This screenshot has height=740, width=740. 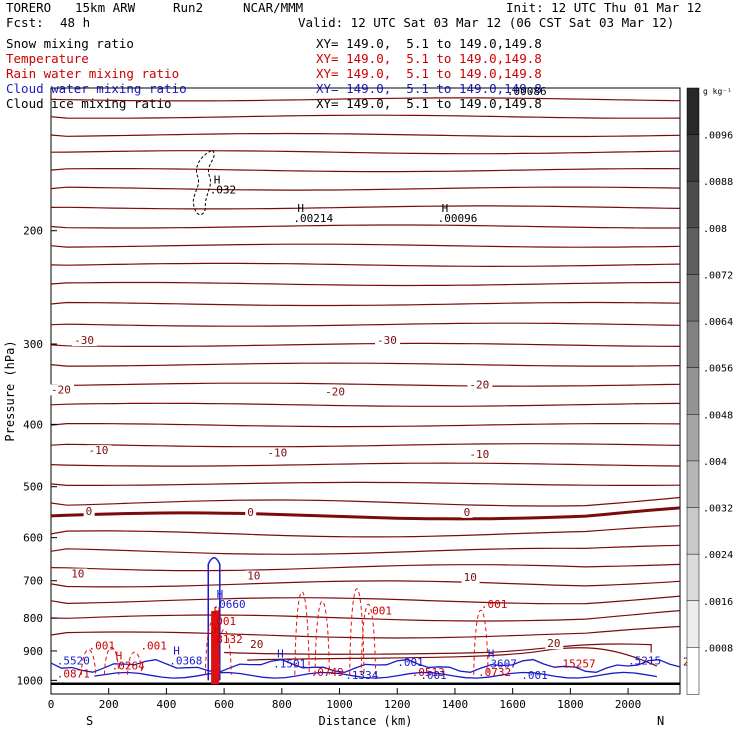 I want to click on x-tick-label: 400, so click(x=166, y=704).